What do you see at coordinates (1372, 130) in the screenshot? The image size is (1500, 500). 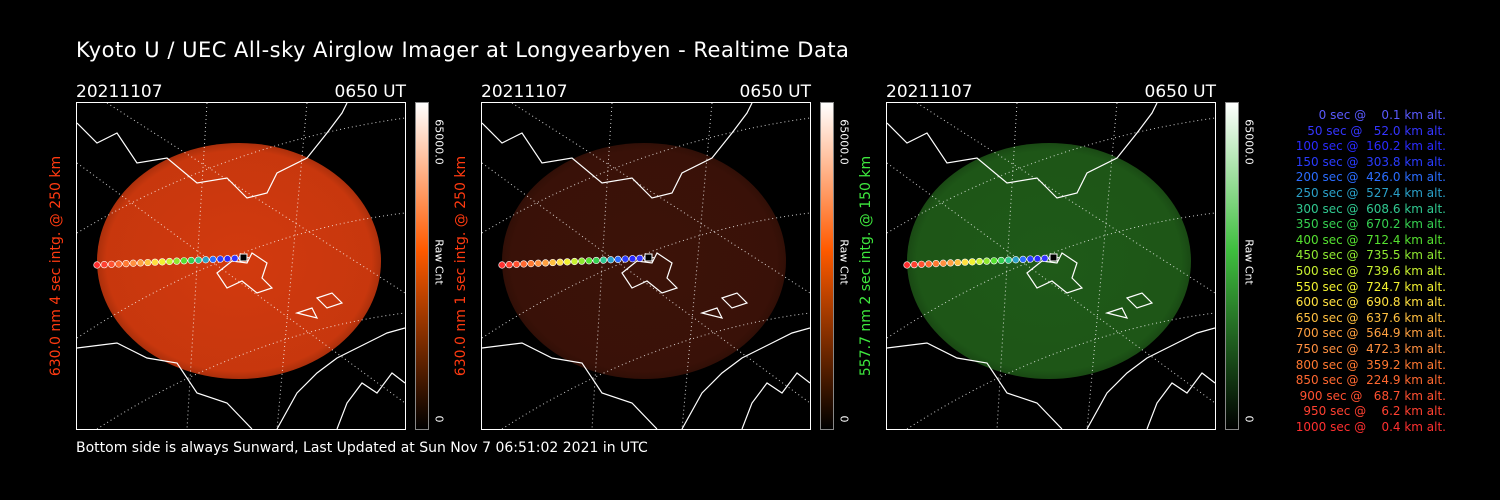 I see `legend-row: 50 sec @ 52.0 km alt.` at bounding box center [1372, 130].